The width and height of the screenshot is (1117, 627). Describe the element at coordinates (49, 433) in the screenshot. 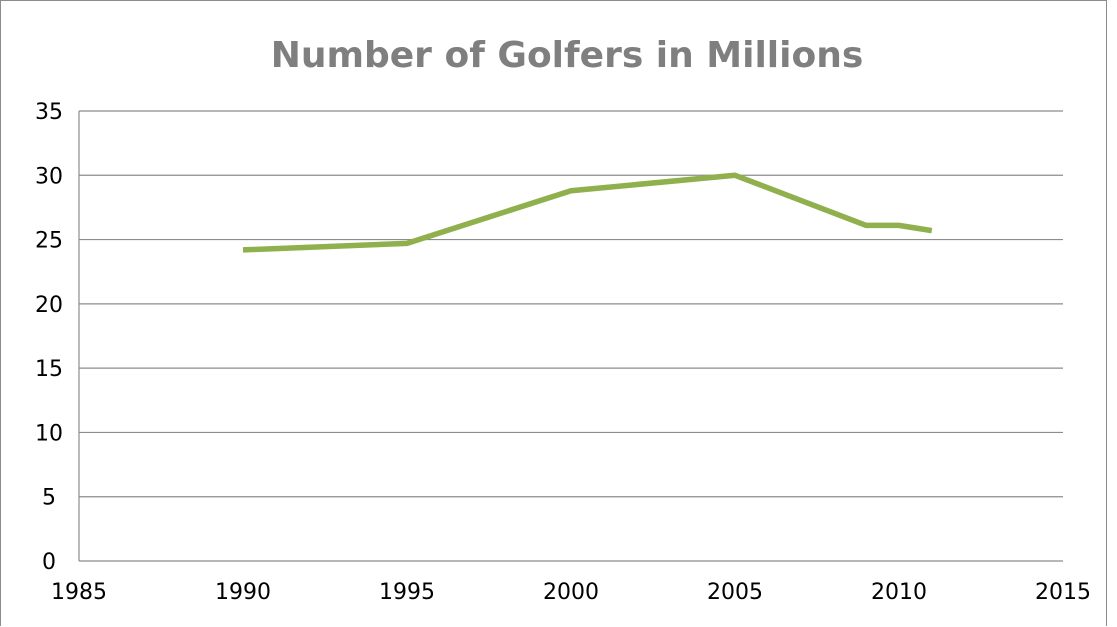

I see `y-tick-label: 10` at that location.